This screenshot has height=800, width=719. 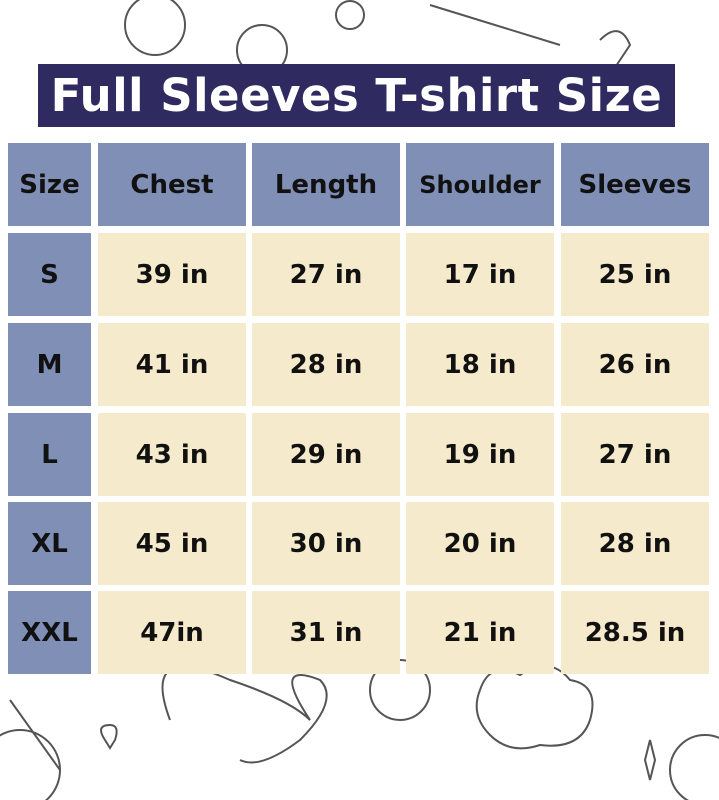 I want to click on measurement-cell: 29 in, so click(x=326, y=454).